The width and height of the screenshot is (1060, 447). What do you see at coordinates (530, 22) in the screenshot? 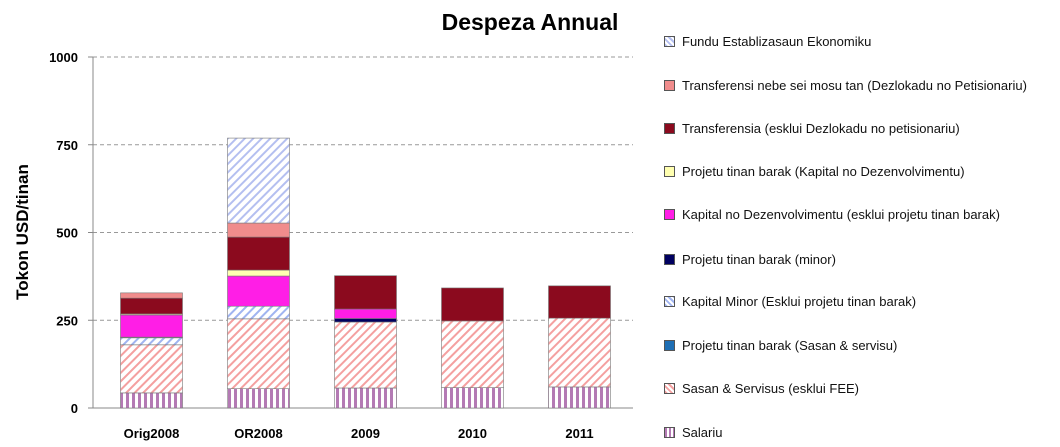
I see `chart-title: Despeza Annual` at bounding box center [530, 22].